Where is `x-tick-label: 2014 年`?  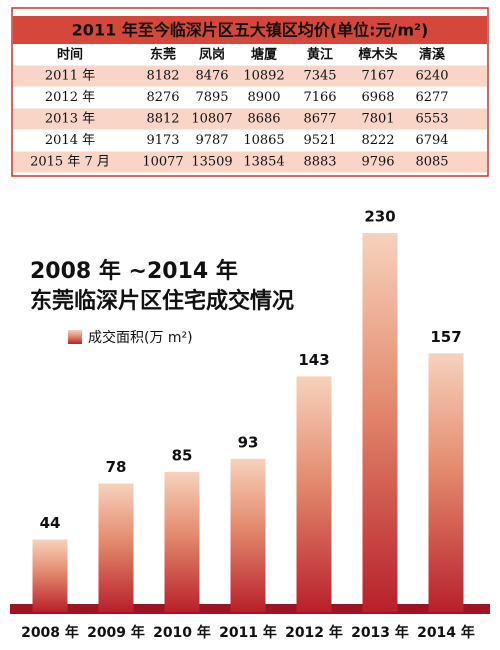
x-tick-label: 2014 年 is located at coordinates (446, 632).